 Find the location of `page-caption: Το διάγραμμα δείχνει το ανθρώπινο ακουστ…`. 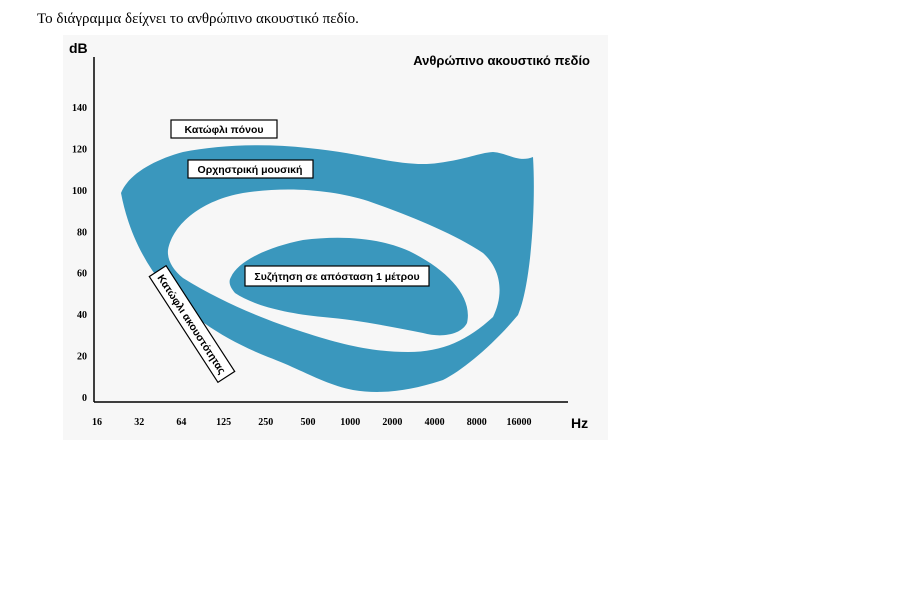

page-caption: Το διάγραμμα δείχνει το ανθρώπινο ακουστ… is located at coordinates (198, 19).